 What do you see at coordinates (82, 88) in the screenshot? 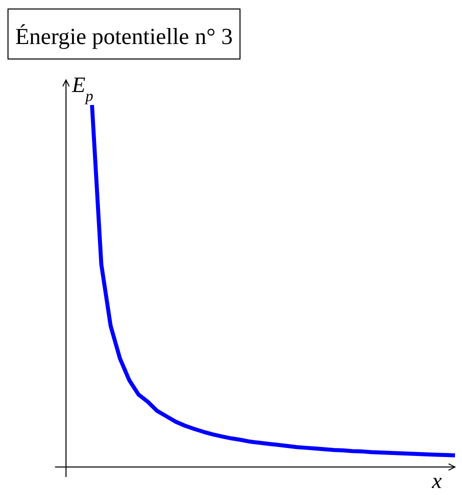
I see `y-axis-title: E$_{p}$` at bounding box center [82, 88].